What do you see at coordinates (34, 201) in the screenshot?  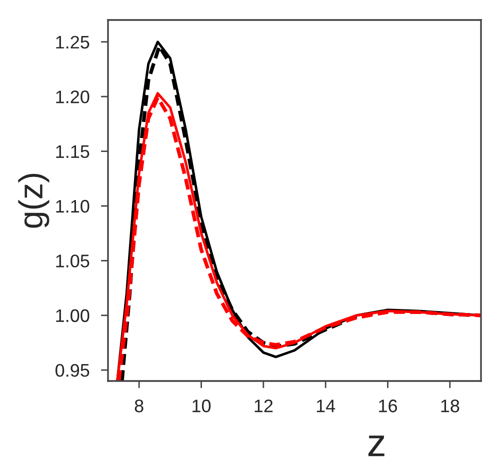 I see `y-axis-title: g(z)` at bounding box center [34, 201].